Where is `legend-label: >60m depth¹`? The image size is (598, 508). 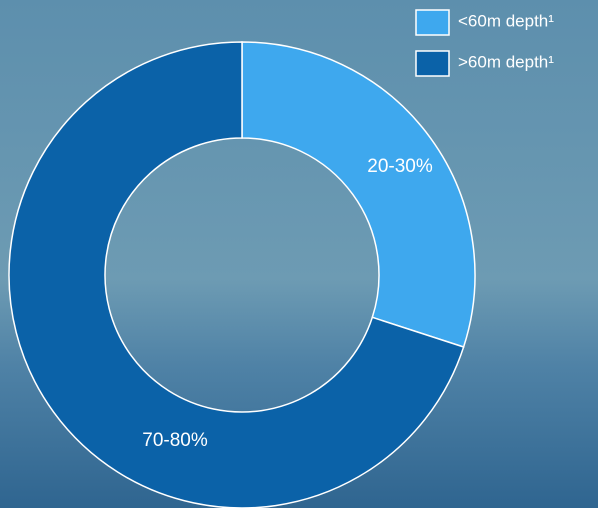 legend-label: >60m depth¹ is located at coordinates (506, 61).